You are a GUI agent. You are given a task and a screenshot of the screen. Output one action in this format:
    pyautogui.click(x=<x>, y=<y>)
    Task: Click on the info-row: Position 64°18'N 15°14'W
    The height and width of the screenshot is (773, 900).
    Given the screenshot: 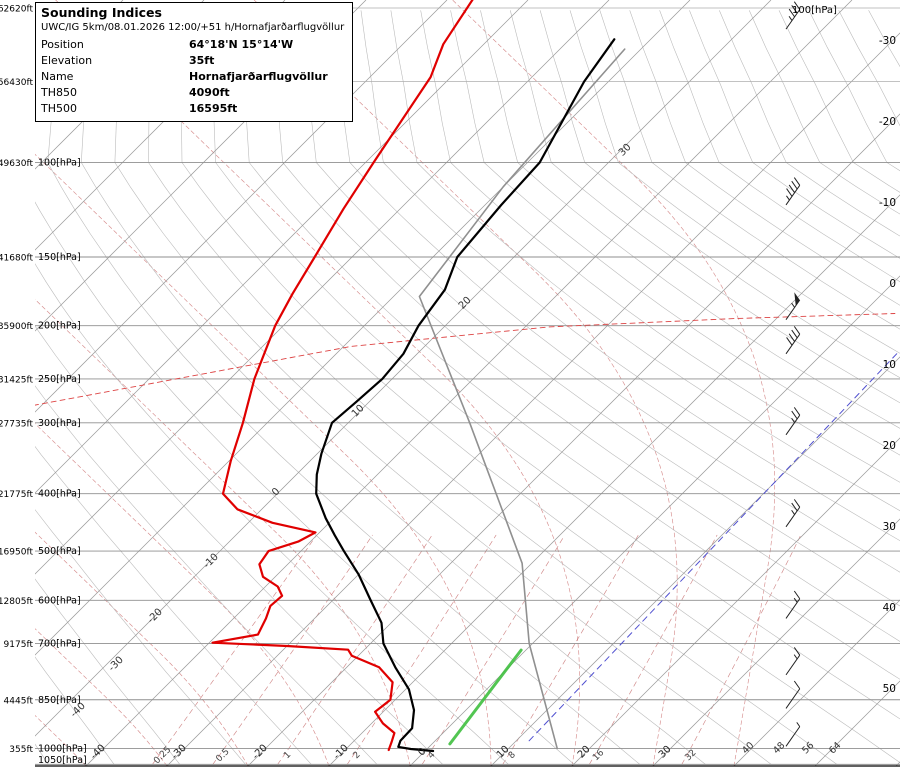 What is the action you would take?
    pyautogui.click(x=194, y=45)
    